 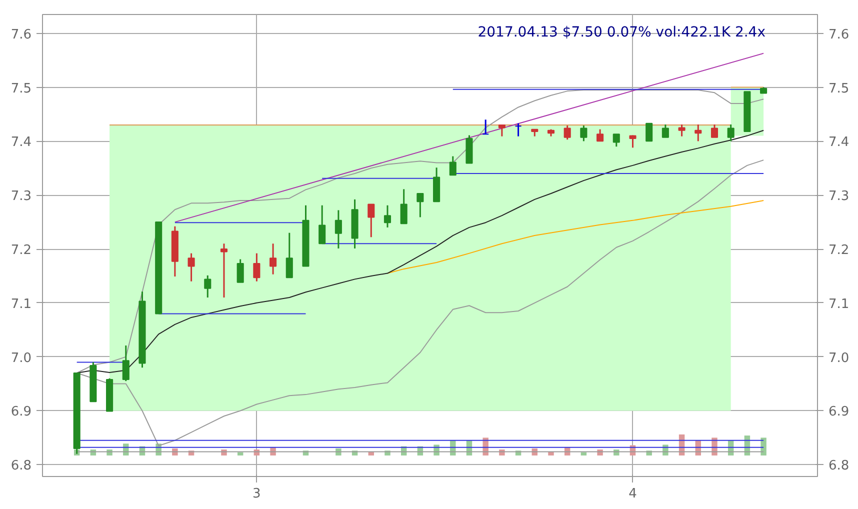 I want to click on y-tick-label: 7.6, so click(x=21, y=34).